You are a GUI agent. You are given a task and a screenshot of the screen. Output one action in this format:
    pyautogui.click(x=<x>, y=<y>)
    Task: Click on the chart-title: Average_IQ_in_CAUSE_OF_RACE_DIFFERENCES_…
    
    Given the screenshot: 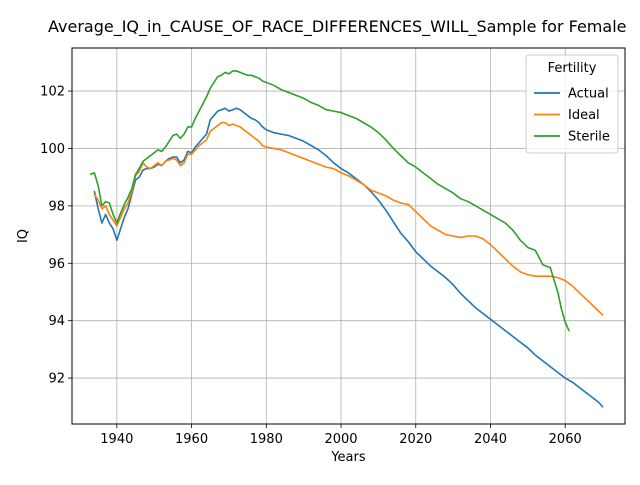 What is the action you would take?
    pyautogui.click(x=337, y=27)
    